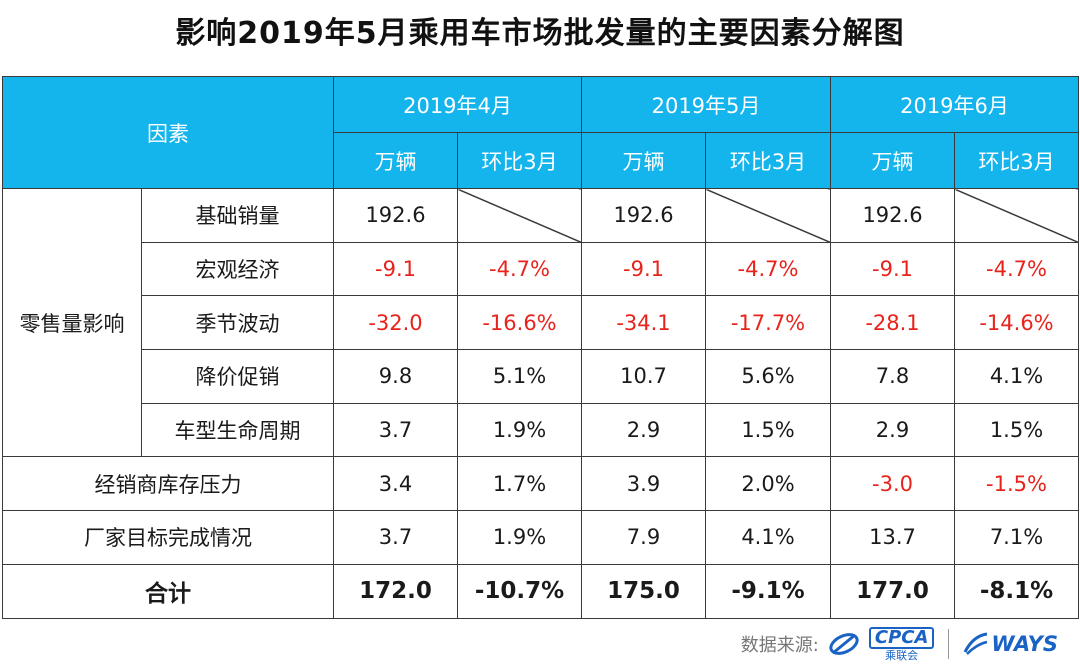 This screenshot has height=671, width=1080. I want to click on total-row: 合计 172.0 -10.7% 175.0 -9.1% 177.0 -8.1%, so click(540, 591).